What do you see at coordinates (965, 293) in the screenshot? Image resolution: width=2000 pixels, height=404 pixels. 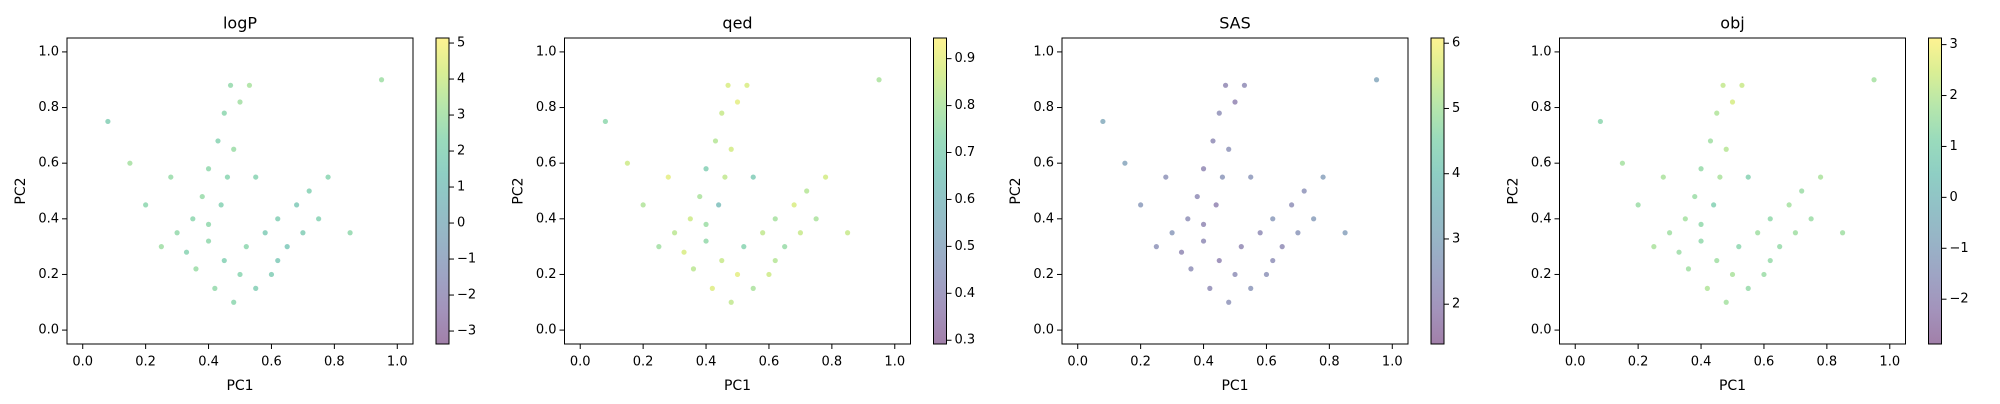 I see `colorbar-tick-label: 0.4` at bounding box center [965, 293].